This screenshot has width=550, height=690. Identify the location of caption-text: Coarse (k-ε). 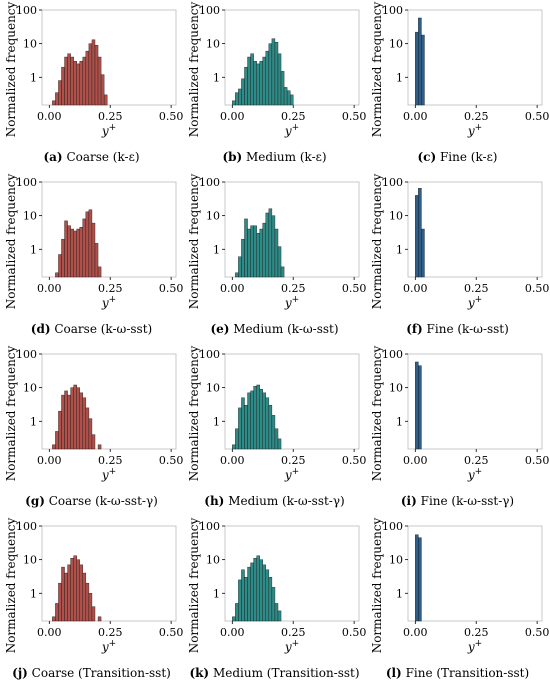
(103, 157).